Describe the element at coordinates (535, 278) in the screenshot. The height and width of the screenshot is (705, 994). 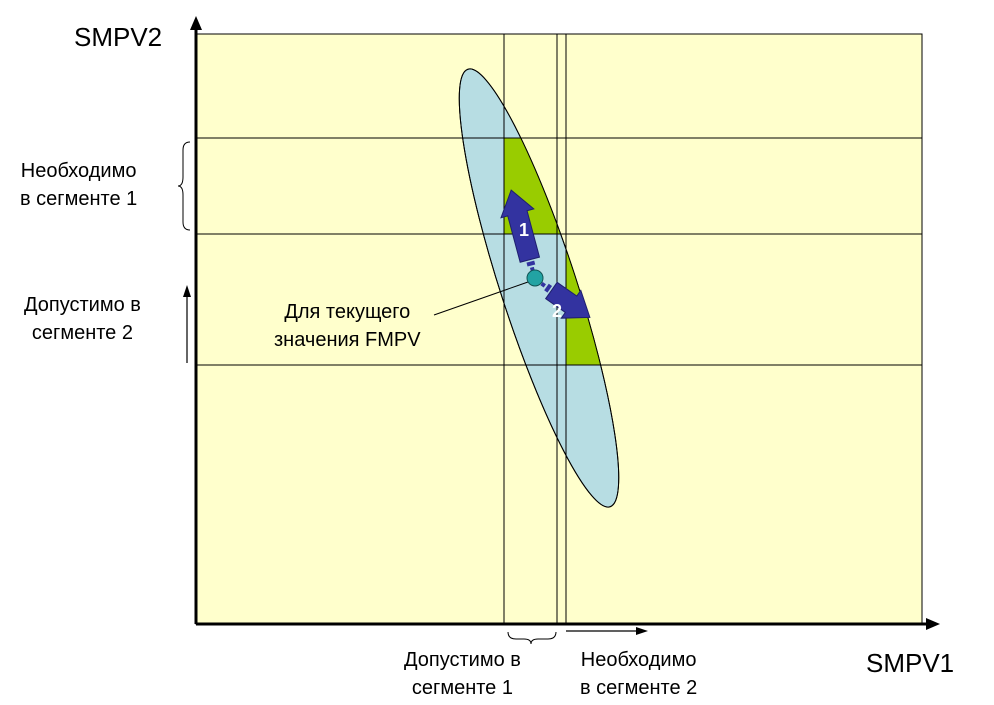
I see `current-point-marker` at that location.